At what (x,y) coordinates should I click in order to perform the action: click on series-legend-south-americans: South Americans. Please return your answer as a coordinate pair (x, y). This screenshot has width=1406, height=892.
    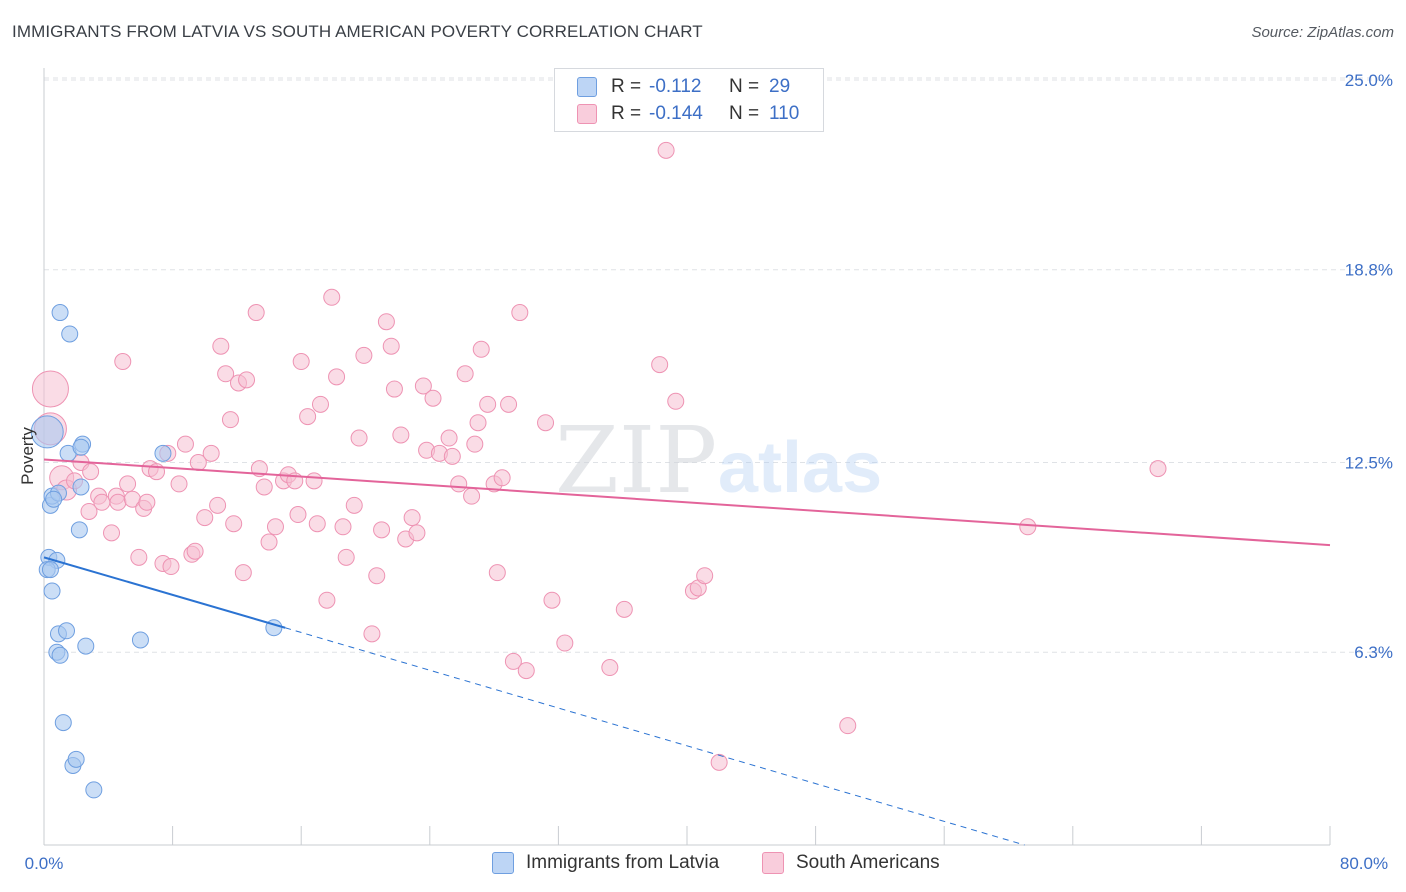
    Looking at the image, I should click on (851, 863).